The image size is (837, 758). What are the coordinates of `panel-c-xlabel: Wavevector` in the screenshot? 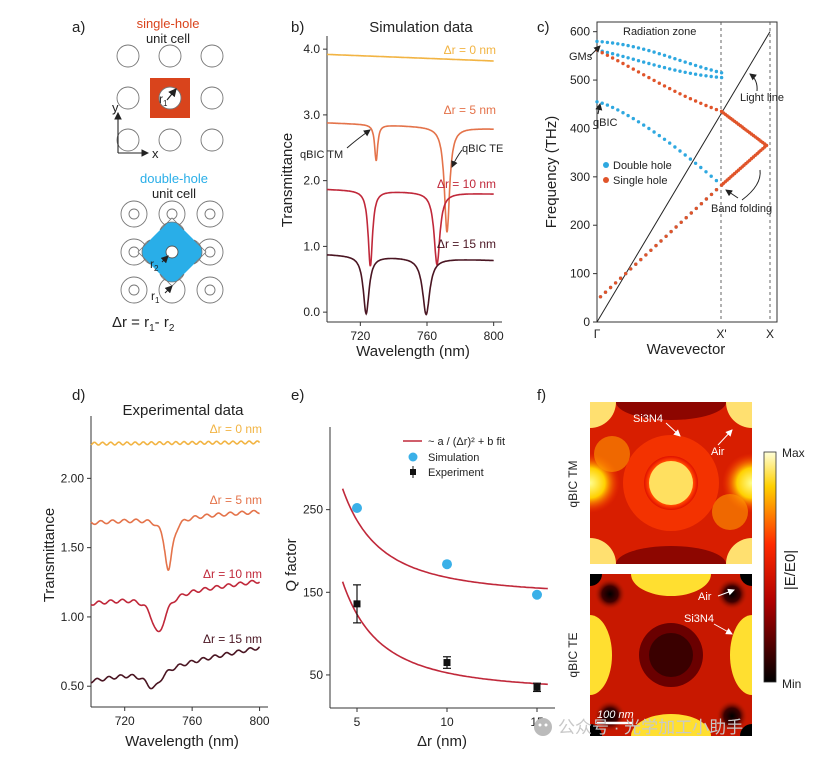 It's located at (686, 349).